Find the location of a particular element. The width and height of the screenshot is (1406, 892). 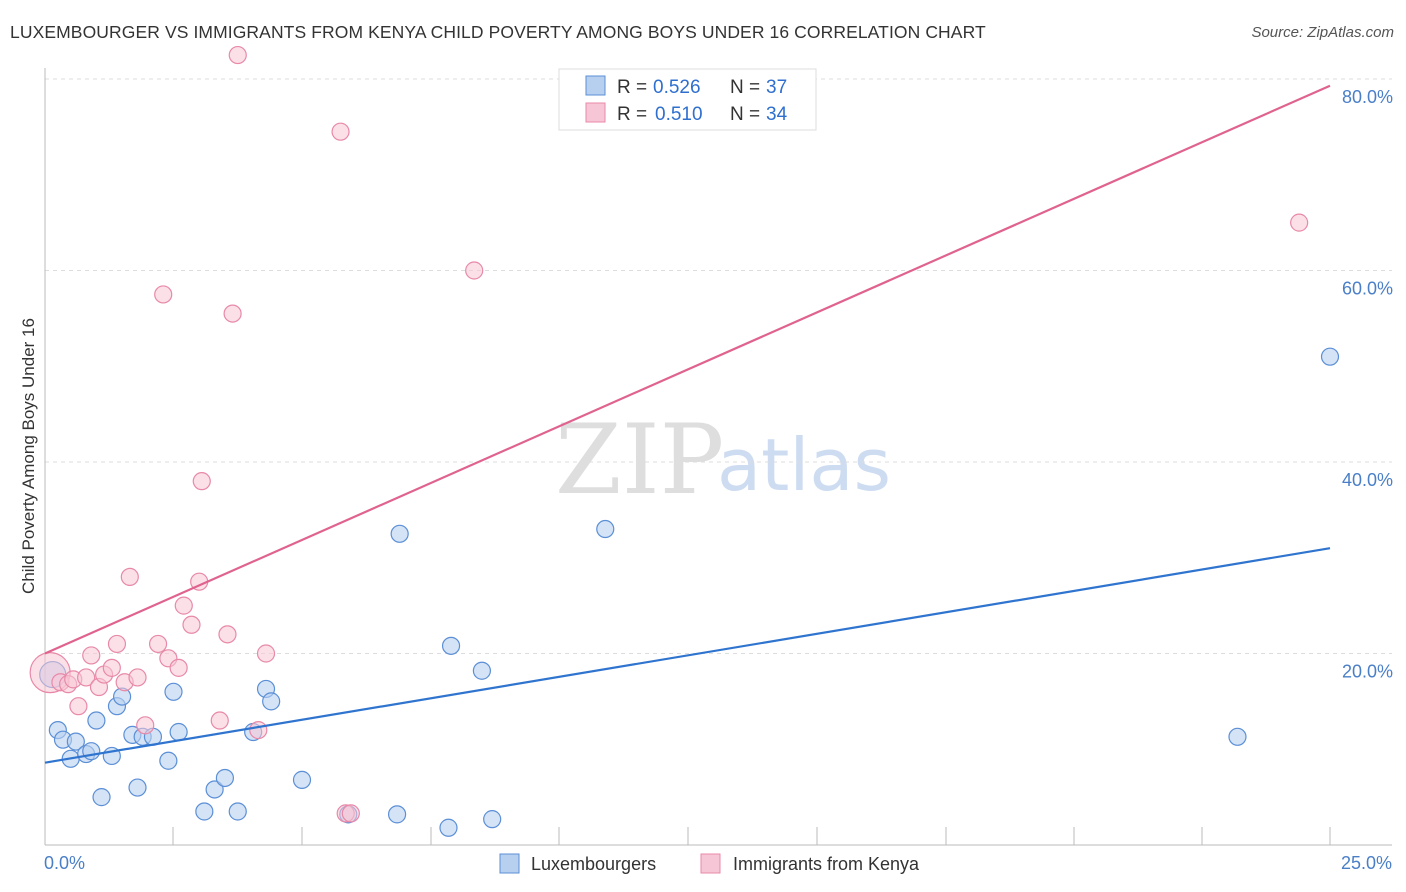

legend-n-label-kenya: N = is located at coordinates (745, 114).